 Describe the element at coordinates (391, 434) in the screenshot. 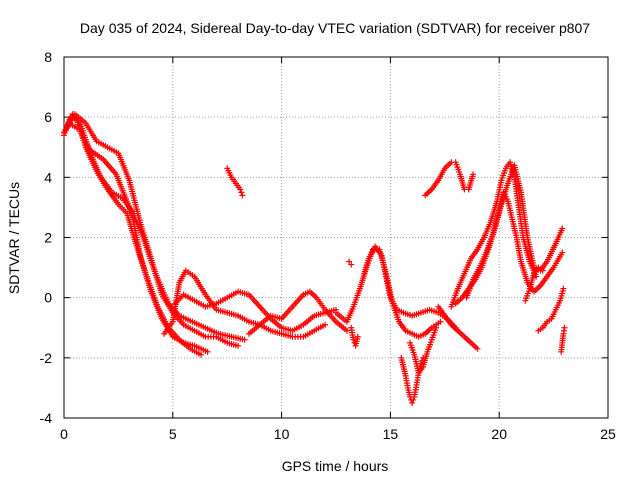

I see `x-tick-label: 15` at that location.